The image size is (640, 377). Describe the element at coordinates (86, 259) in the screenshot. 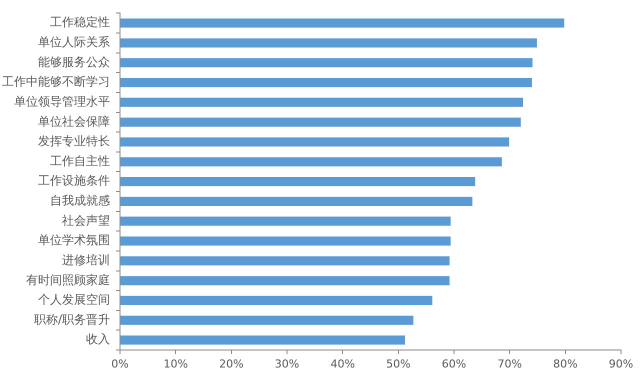

I see `y-tick-label: 进修培训` at that location.